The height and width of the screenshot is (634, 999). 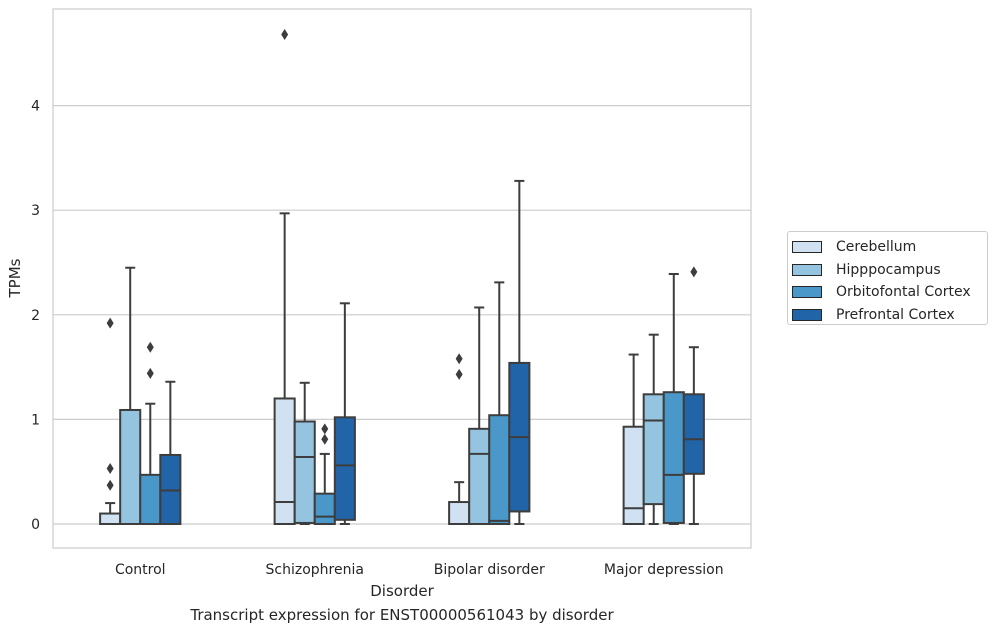 I want to click on legend-label: Prefrontal Cortex, so click(x=895, y=314).